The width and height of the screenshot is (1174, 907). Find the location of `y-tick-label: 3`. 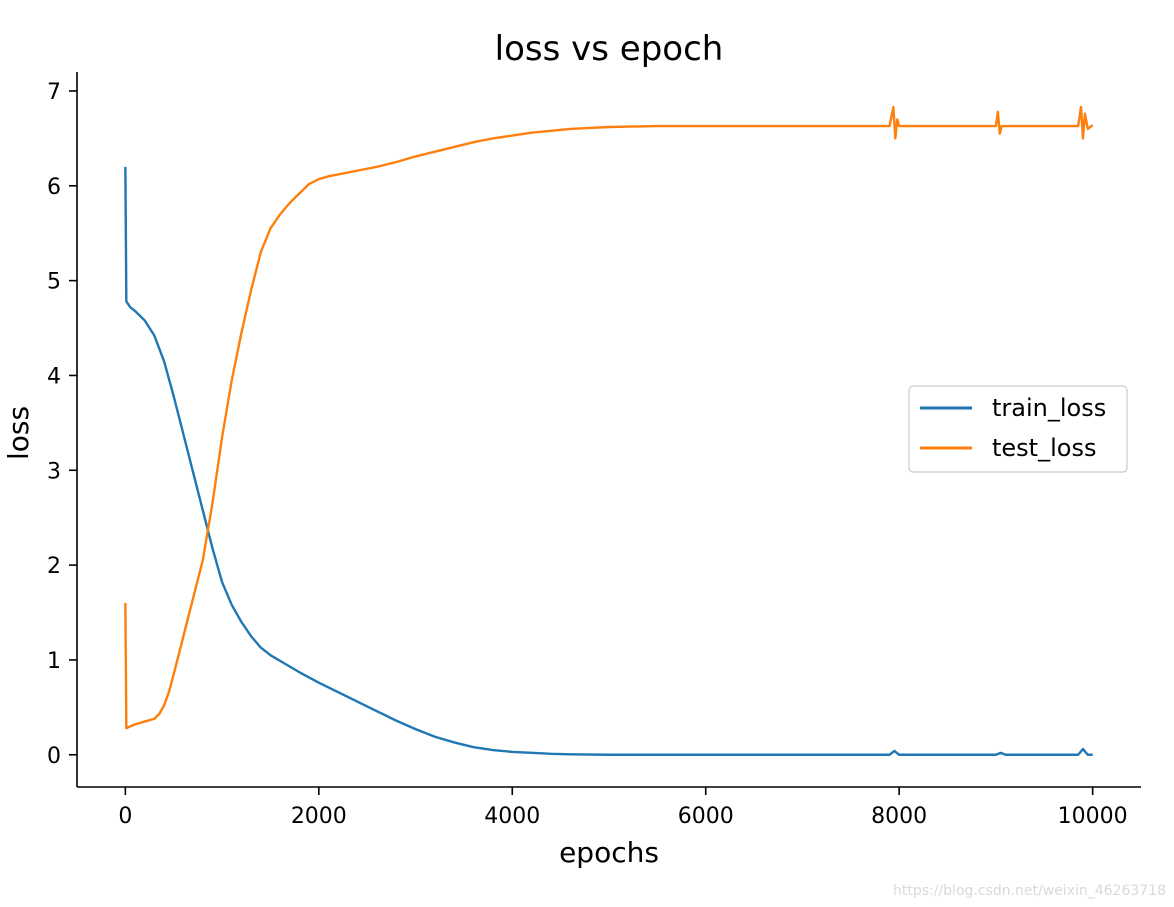

y-tick-label: 3 is located at coordinates (54, 471).